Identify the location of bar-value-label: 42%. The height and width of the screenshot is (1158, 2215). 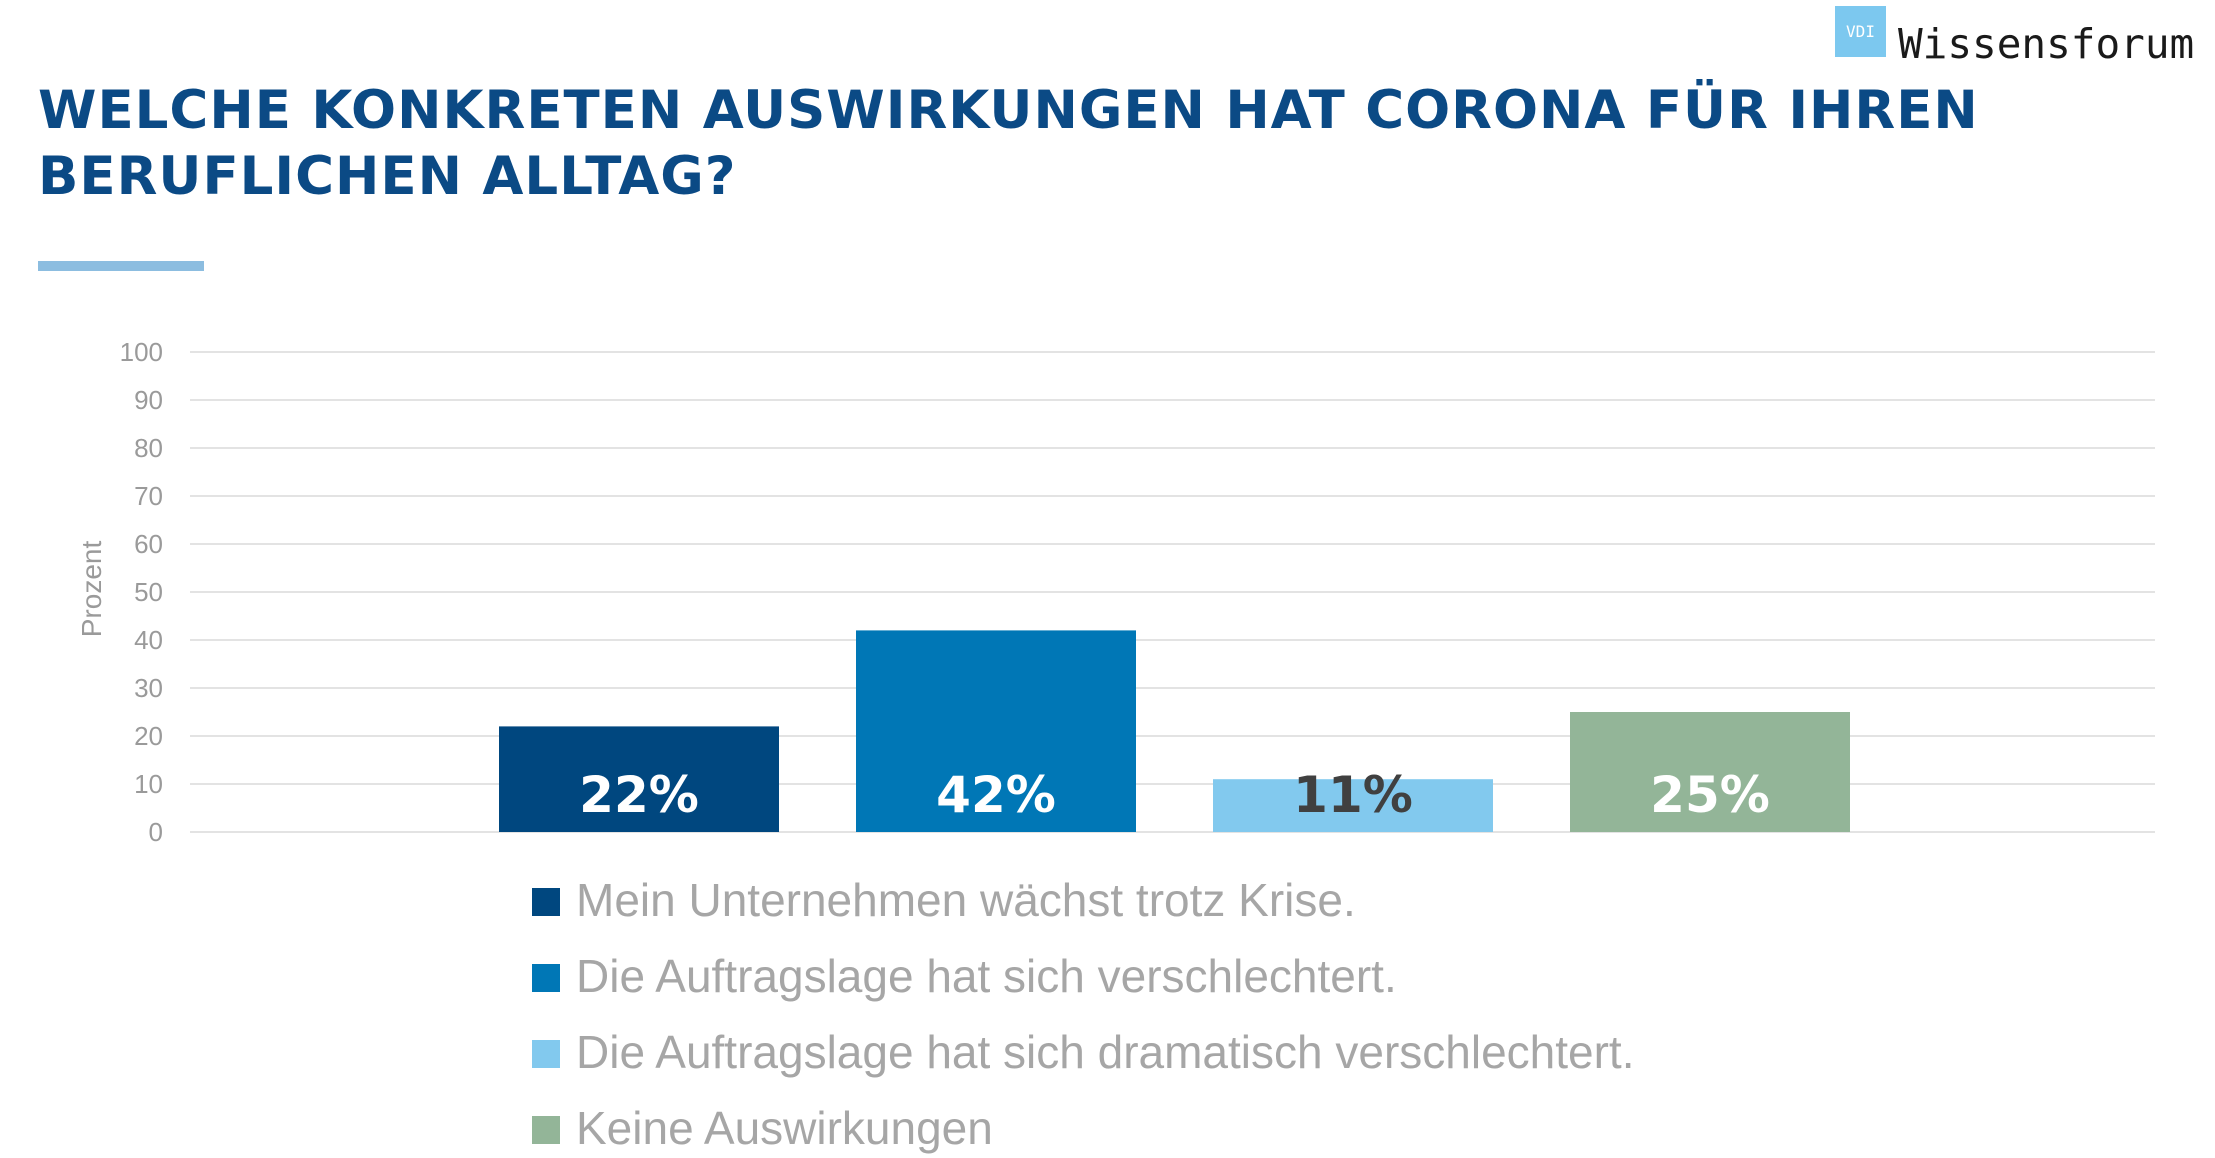
(996, 795).